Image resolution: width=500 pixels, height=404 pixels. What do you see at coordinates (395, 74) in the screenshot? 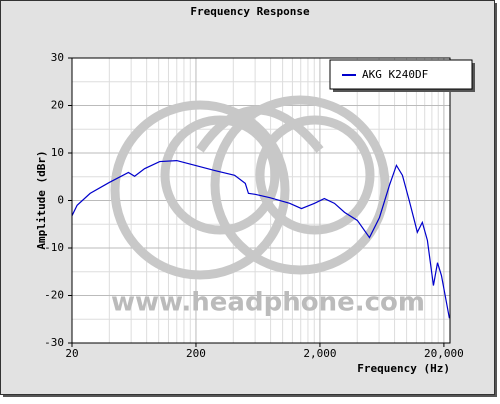
I see `legend-label: AKG K240DF` at bounding box center [395, 74].